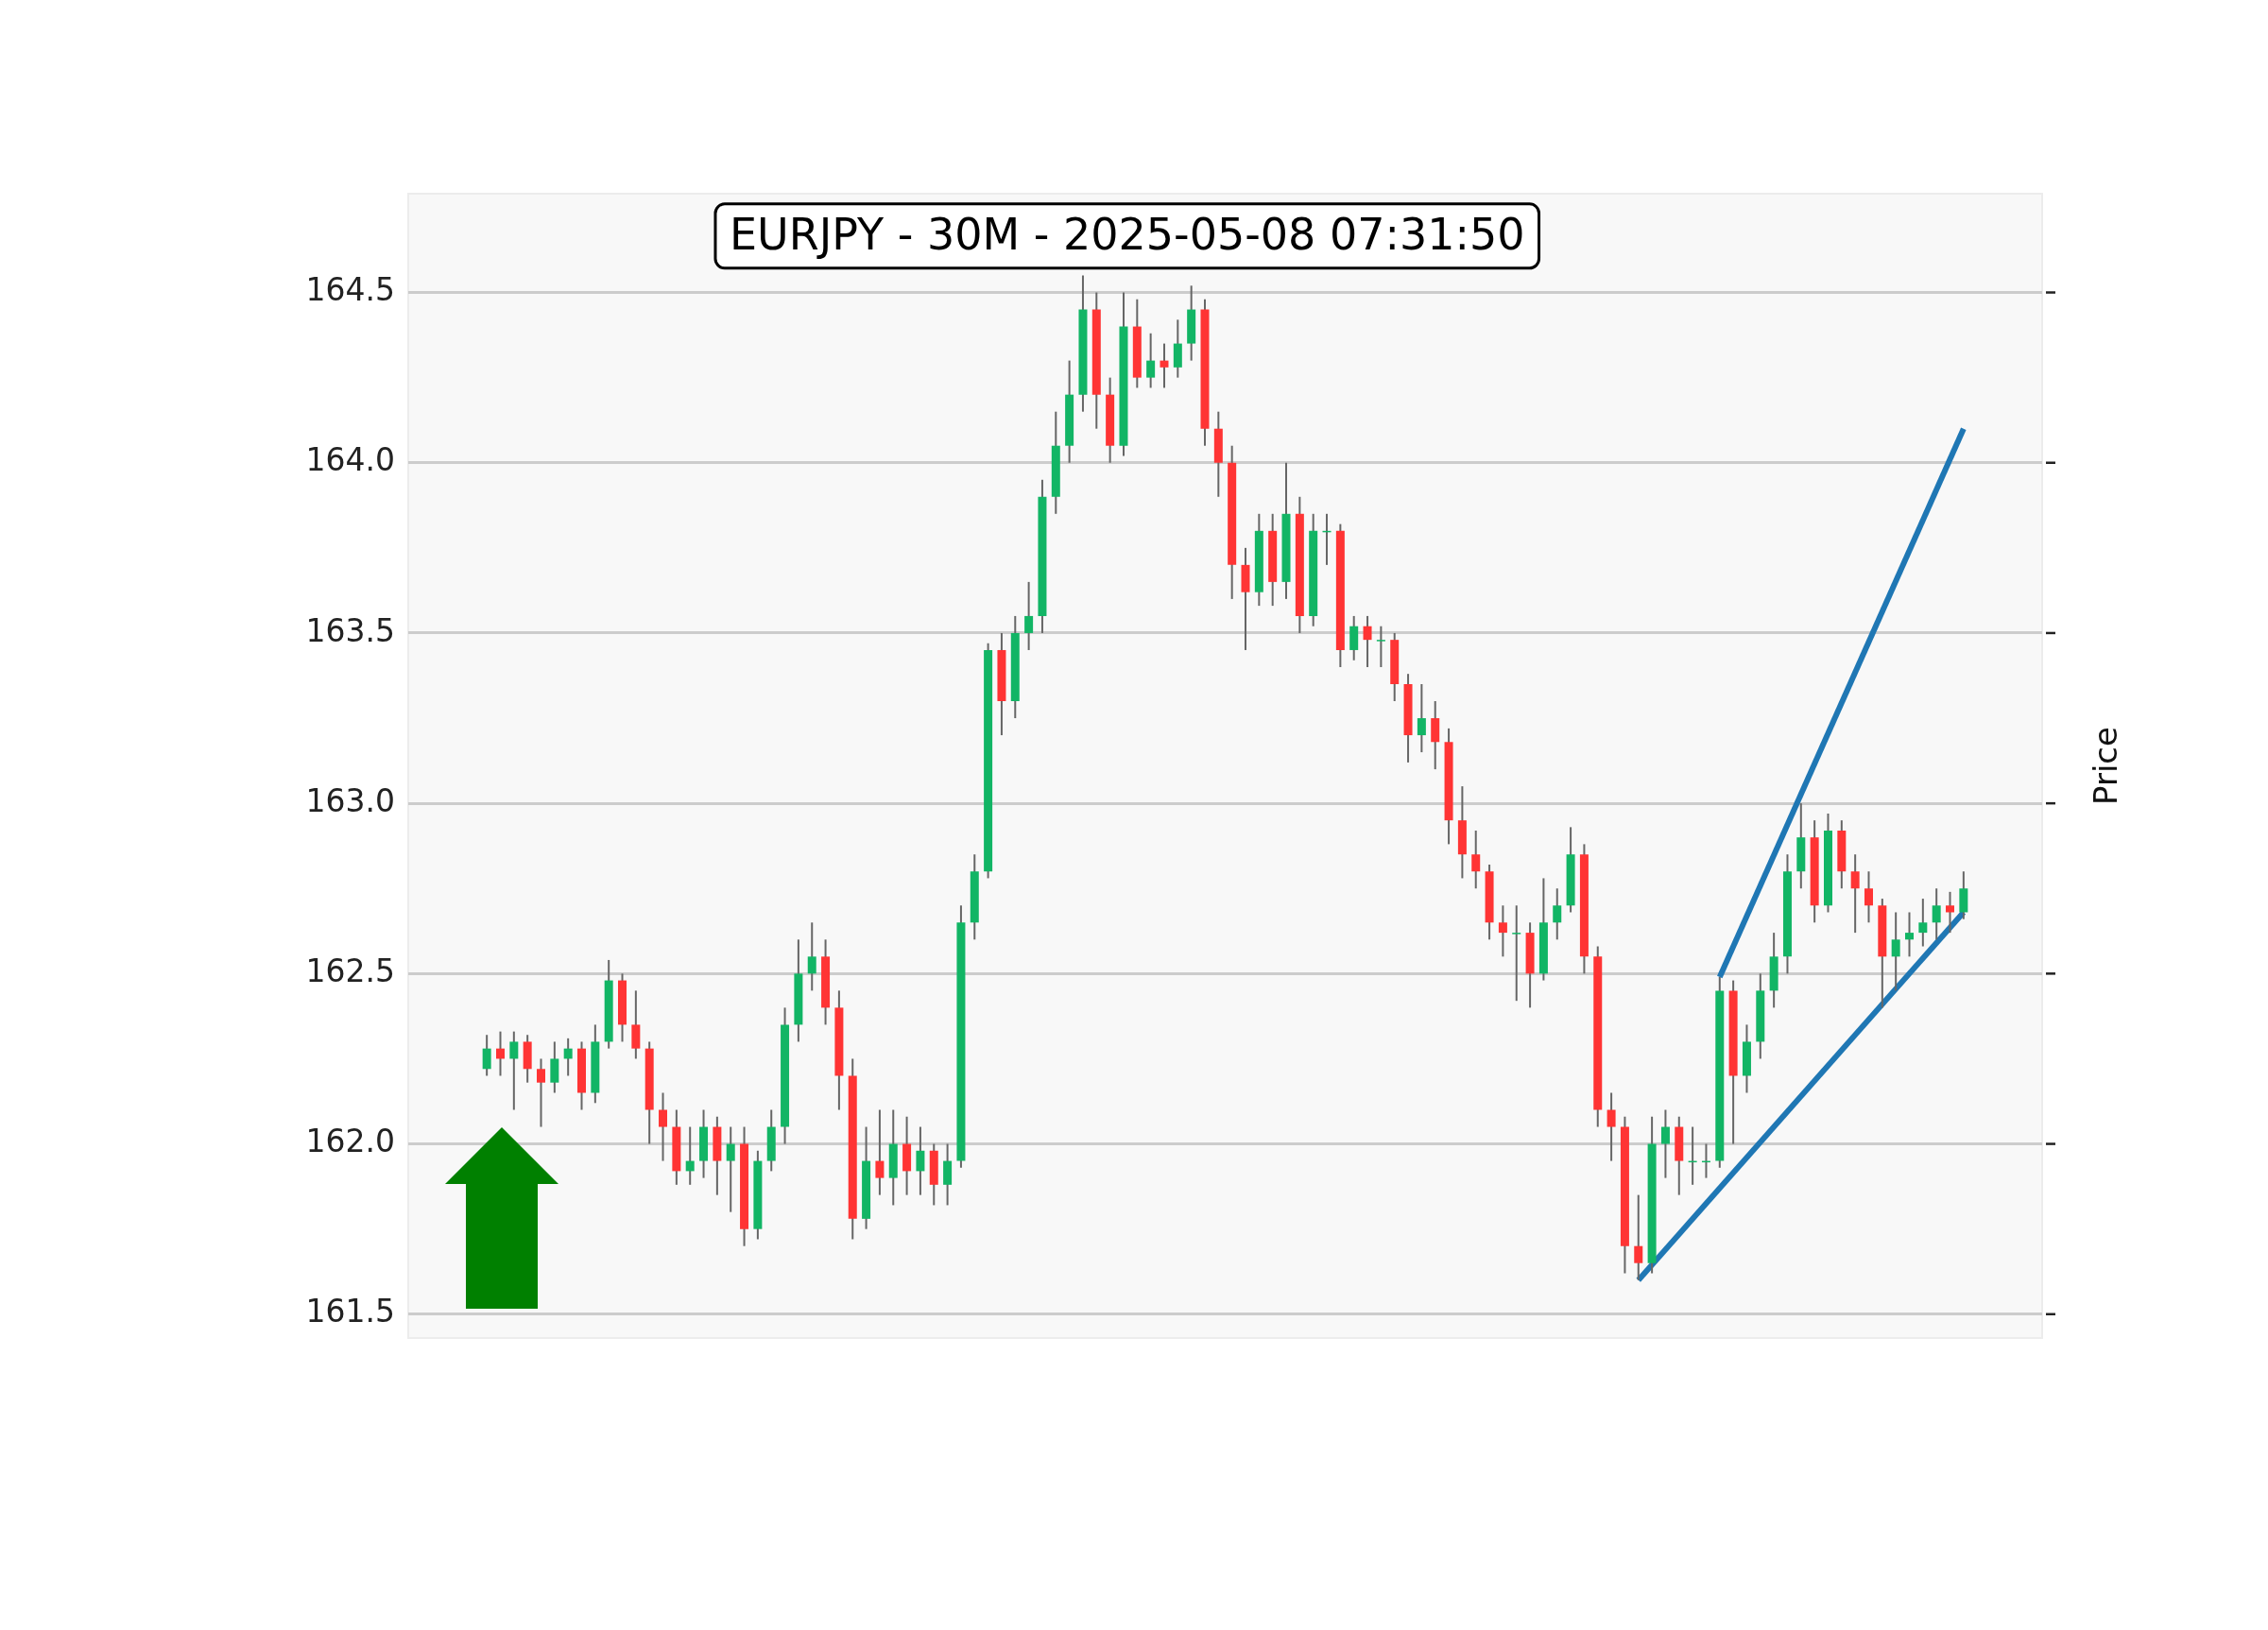  What do you see at coordinates (1127, 234) in the screenshot?
I see `chart-title: EURJPY - 30M - 2025-05-08 07:31:50` at bounding box center [1127, 234].